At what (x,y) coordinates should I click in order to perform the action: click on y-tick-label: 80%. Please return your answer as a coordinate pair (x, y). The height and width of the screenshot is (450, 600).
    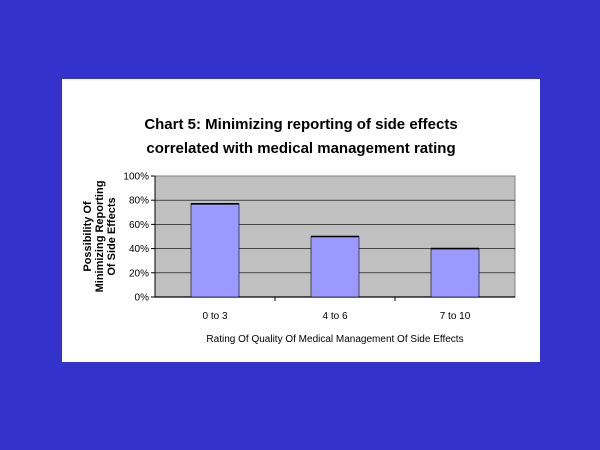
    Looking at the image, I should click on (139, 201).